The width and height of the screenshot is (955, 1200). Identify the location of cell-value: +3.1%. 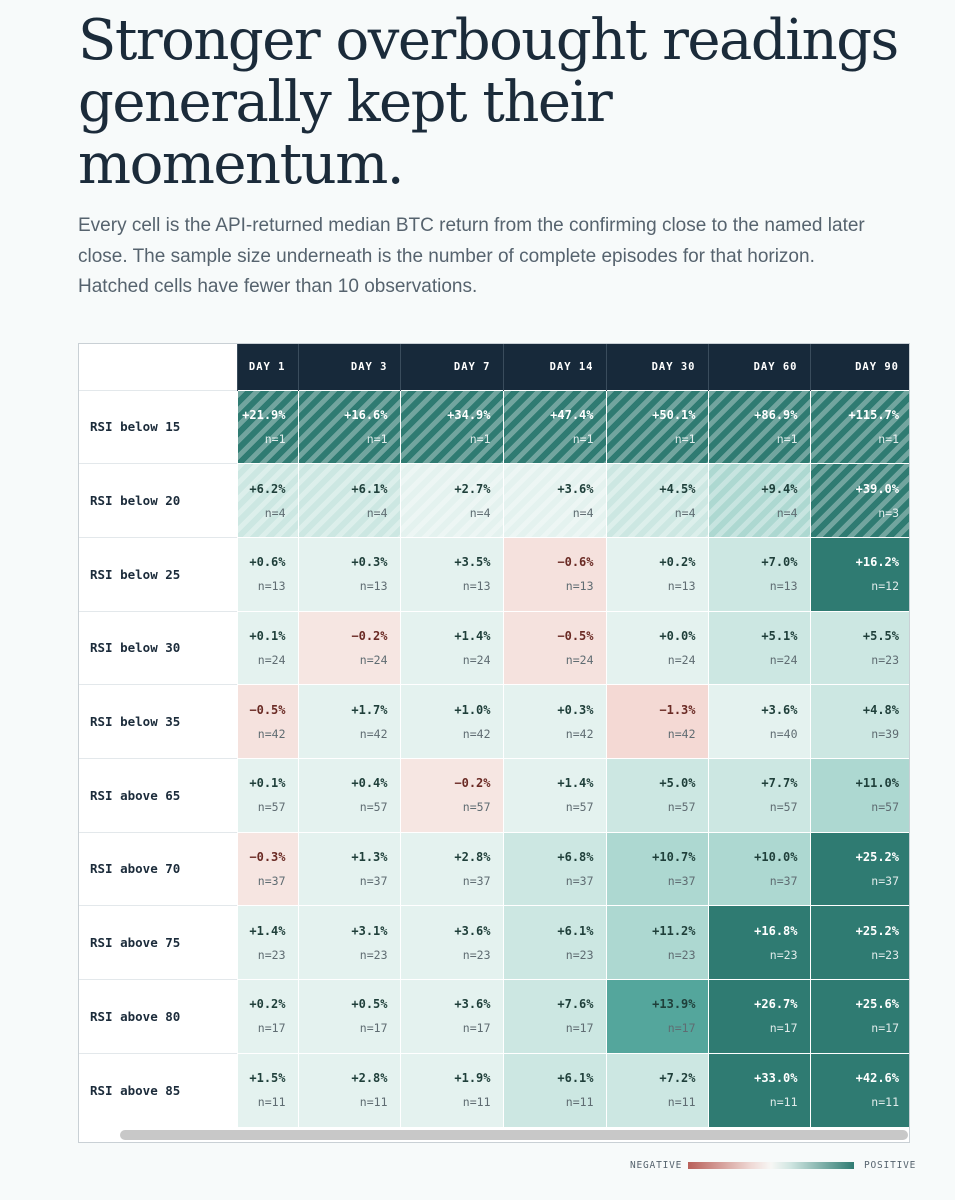
(369, 930).